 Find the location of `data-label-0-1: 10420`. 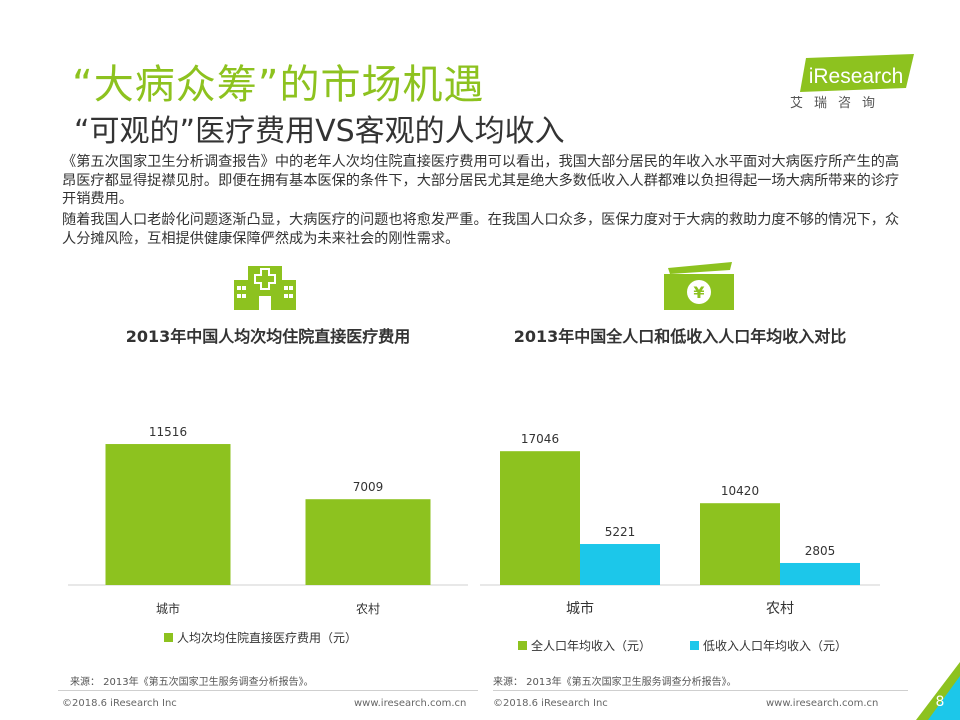

data-label-0-1: 10420 is located at coordinates (740, 491).